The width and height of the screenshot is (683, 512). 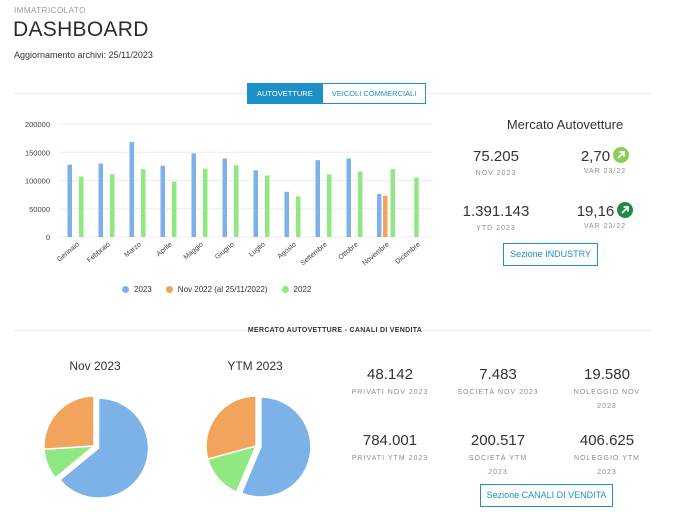 I want to click on x-tick-label: Marzo, so click(x=132, y=250).